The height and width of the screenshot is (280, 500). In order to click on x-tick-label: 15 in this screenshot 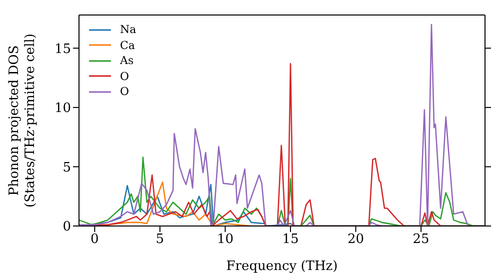, I will do `click(290, 240)`.